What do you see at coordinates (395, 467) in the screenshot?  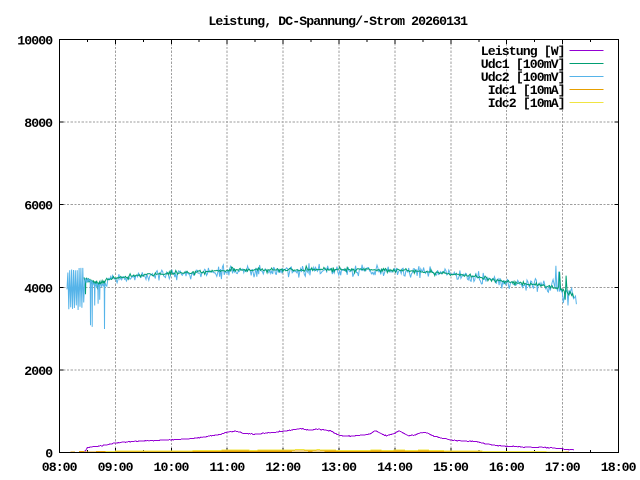 I see `svg-text: 14:00` at bounding box center [395, 467].